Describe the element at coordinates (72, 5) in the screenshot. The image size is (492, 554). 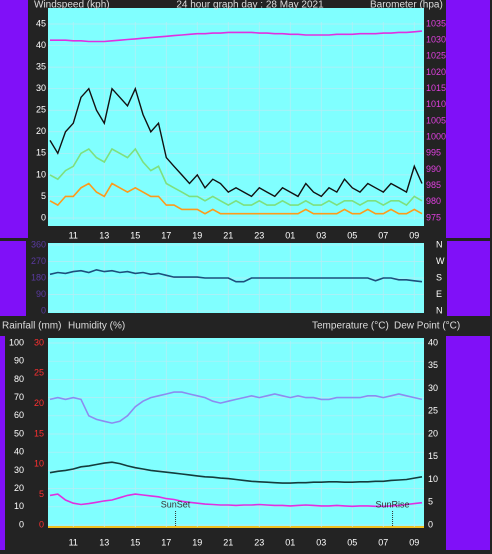
I see `axis-label: Windspeed (kph)` at that location.